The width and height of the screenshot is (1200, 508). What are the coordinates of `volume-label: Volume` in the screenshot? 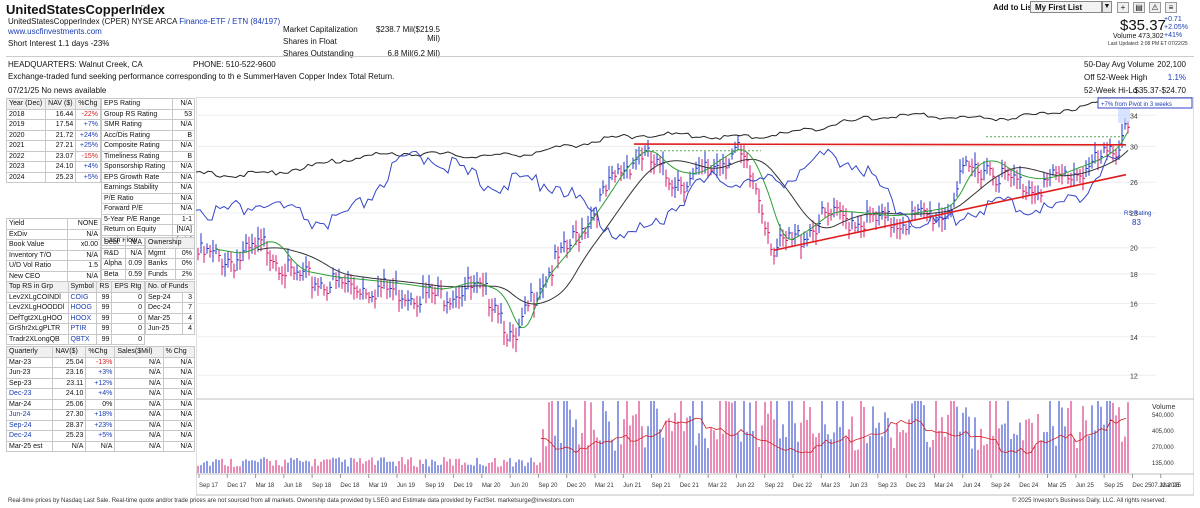 It's located at (1163, 407).